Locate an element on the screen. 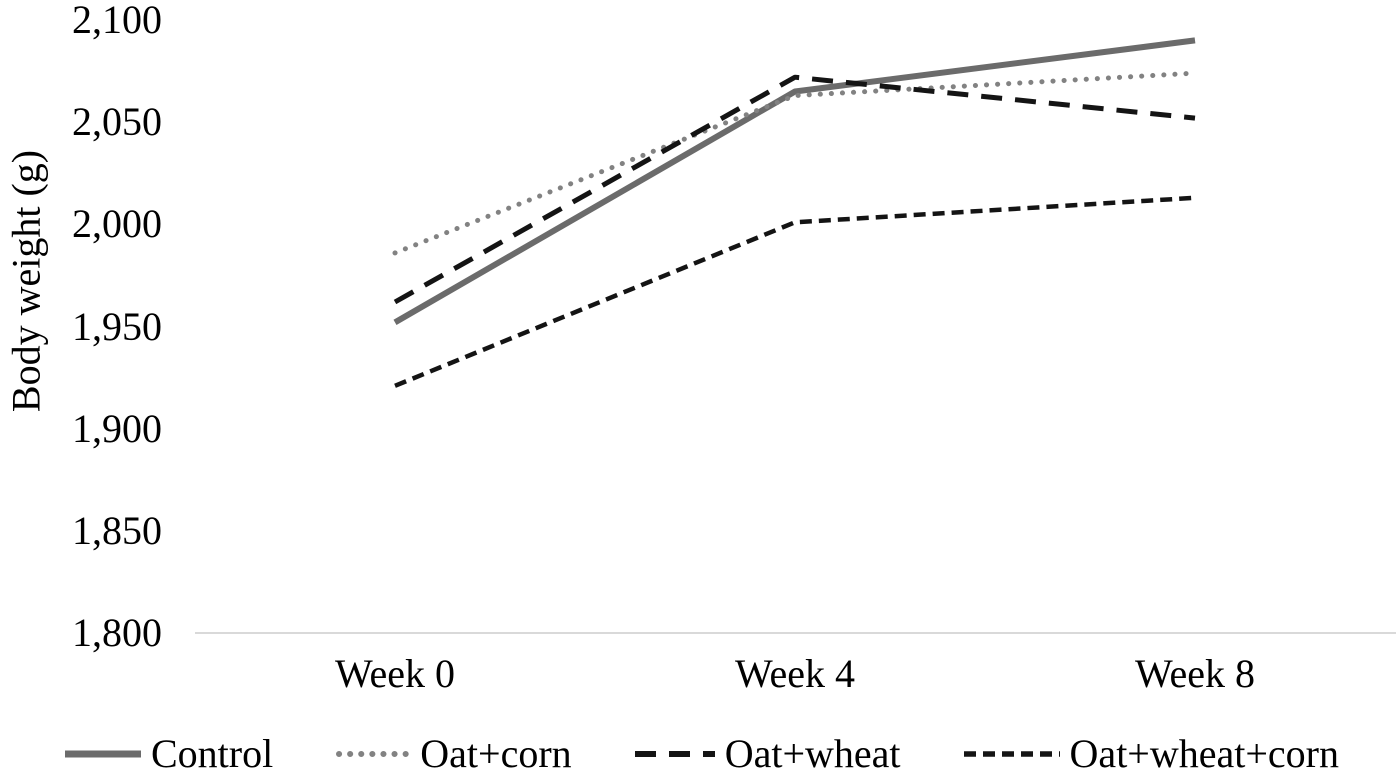 The image size is (1400, 778). y-tick-label-2050: 2,050 is located at coordinates (117, 121).